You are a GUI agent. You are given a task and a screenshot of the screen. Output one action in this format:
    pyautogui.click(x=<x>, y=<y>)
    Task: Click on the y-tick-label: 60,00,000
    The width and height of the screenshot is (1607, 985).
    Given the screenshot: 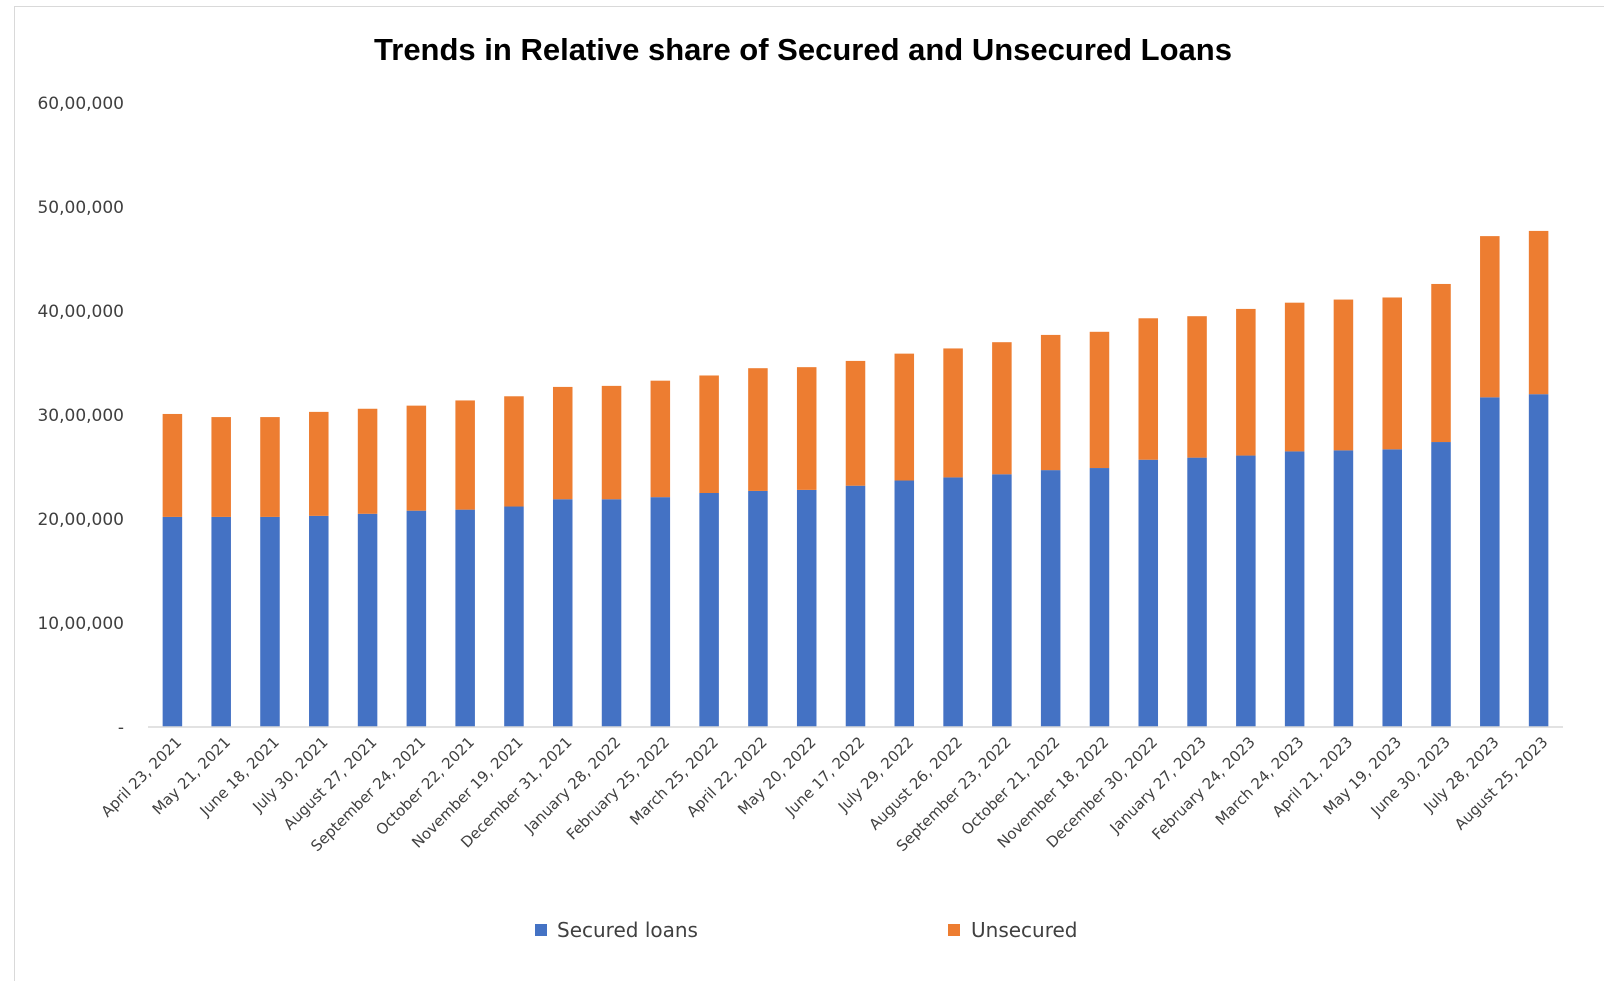 What is the action you would take?
    pyautogui.click(x=80, y=104)
    